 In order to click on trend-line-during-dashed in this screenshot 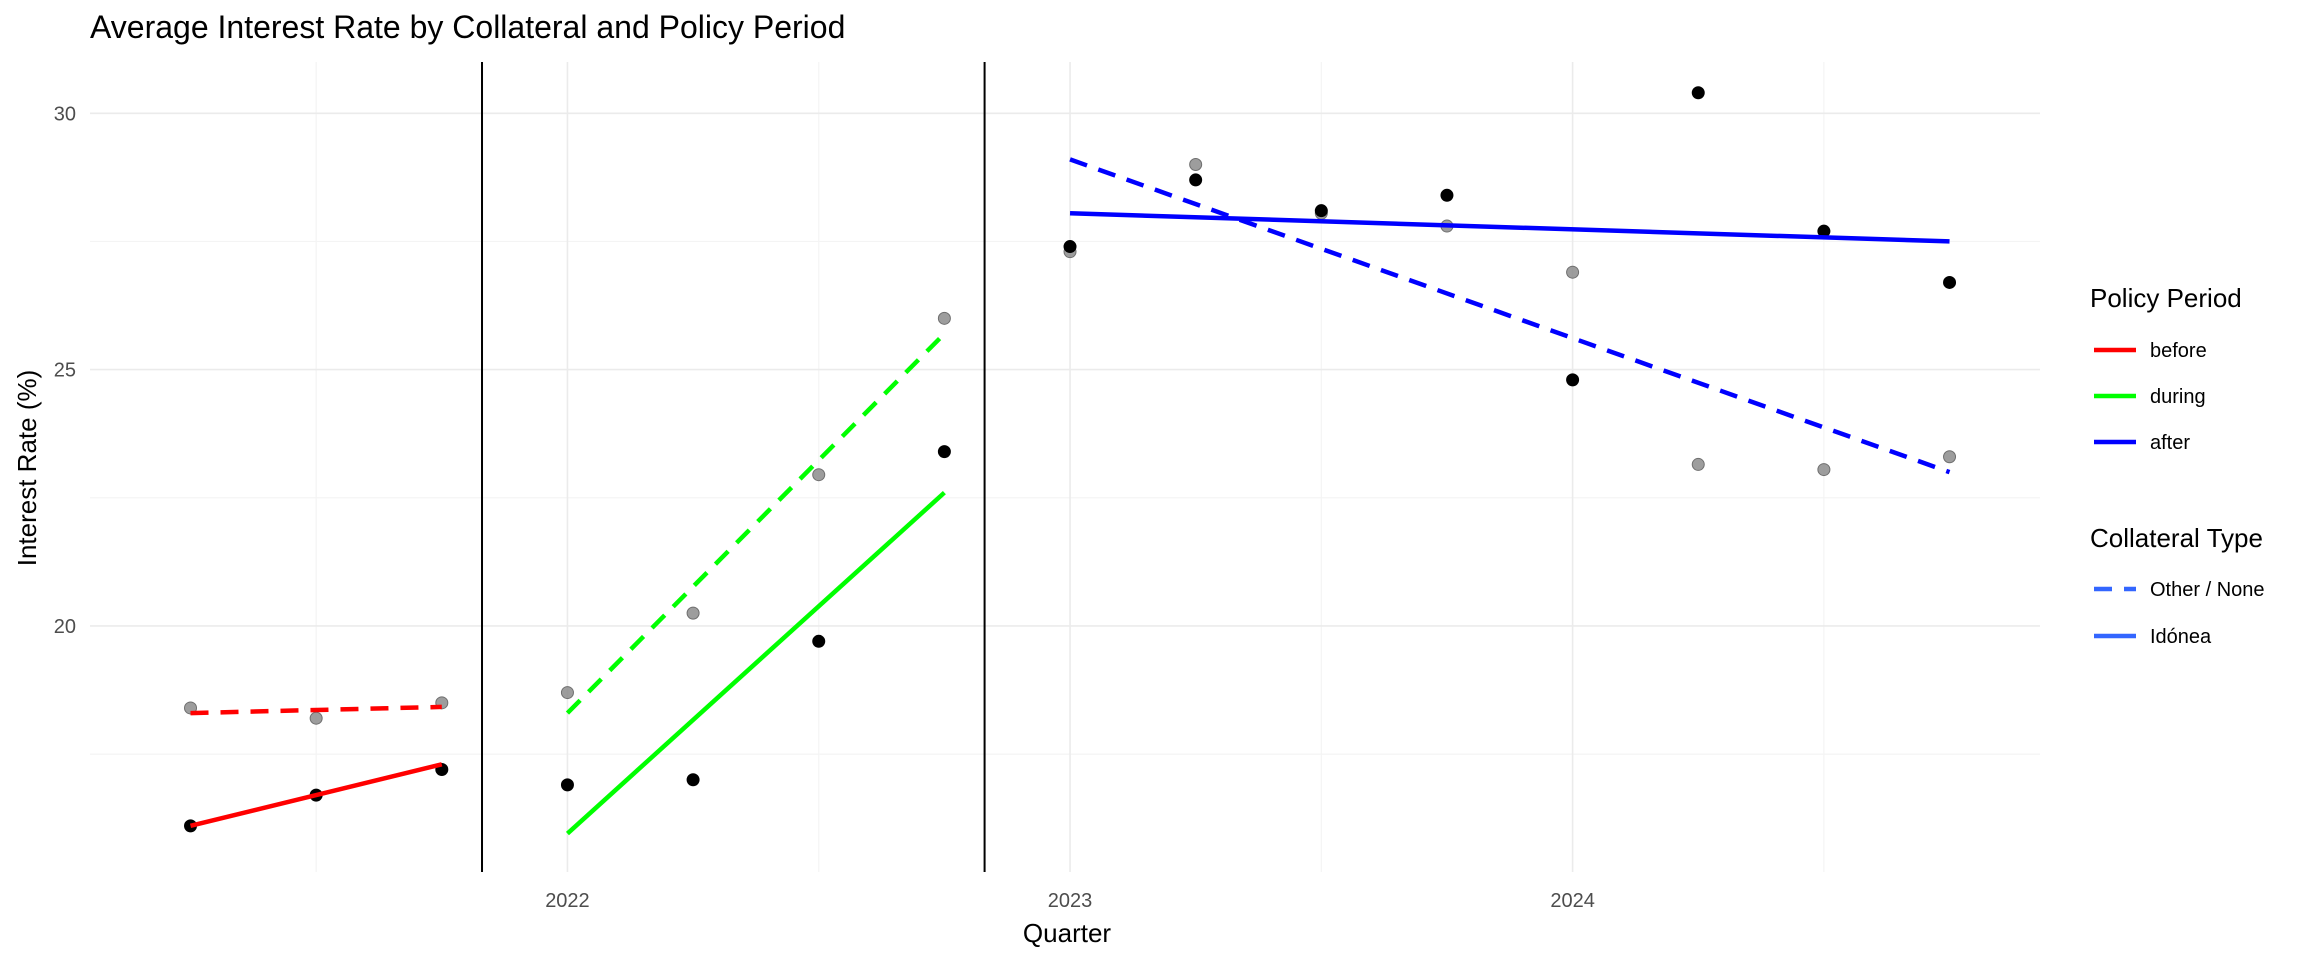, I will do `click(755, 523)`.